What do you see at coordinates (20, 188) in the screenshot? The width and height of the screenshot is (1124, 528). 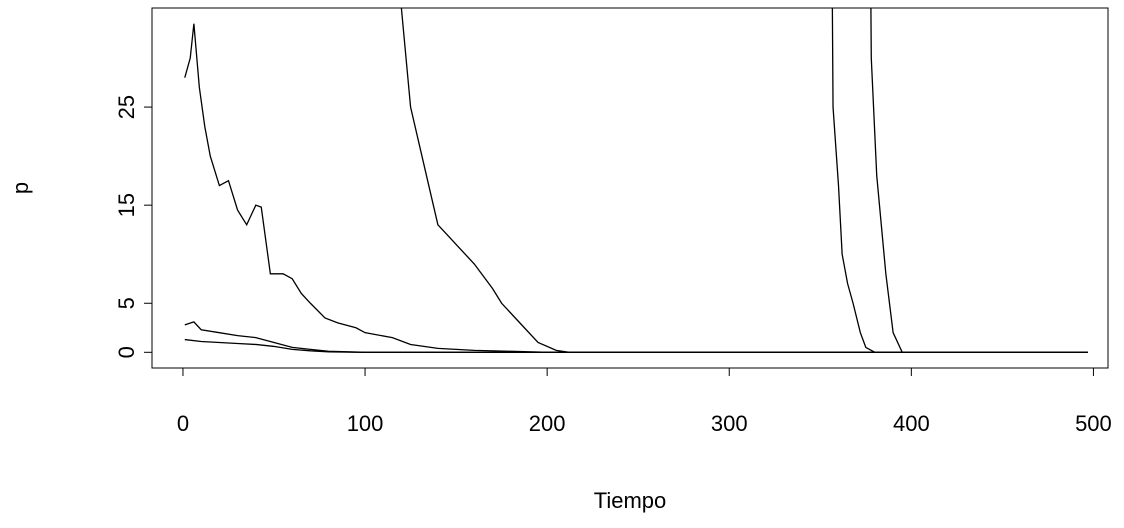 I see `y-axis-label: p` at bounding box center [20, 188].